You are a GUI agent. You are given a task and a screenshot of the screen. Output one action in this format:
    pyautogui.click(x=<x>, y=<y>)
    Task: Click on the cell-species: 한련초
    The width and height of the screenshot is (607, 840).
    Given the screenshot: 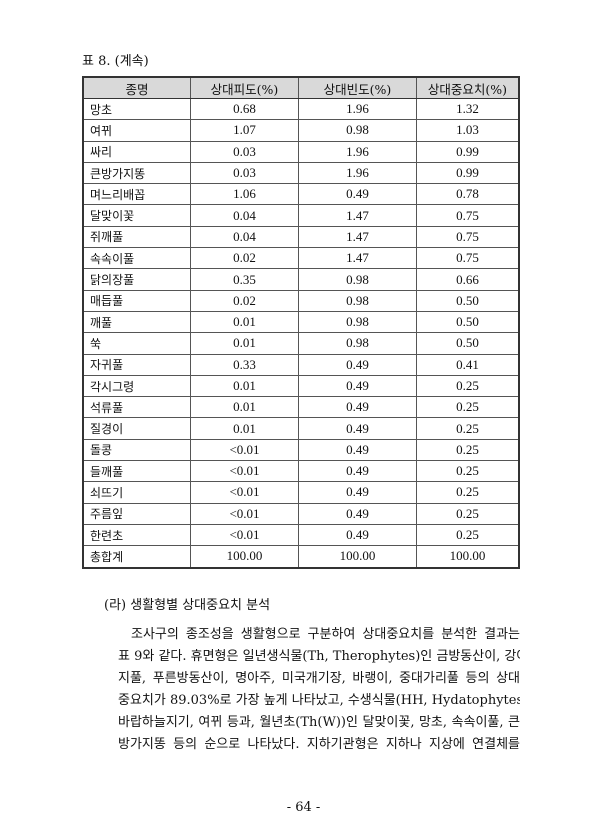 What is the action you would take?
    pyautogui.click(x=136, y=535)
    